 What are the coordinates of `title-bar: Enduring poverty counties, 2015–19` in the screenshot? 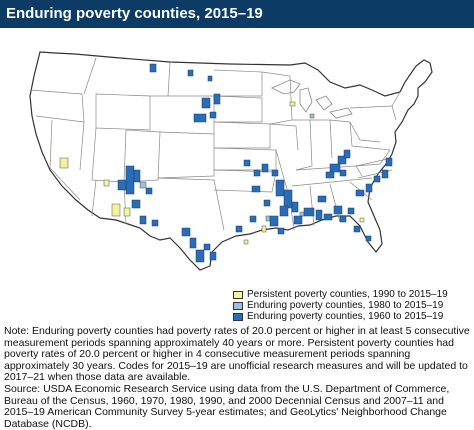 It's located at (237, 14).